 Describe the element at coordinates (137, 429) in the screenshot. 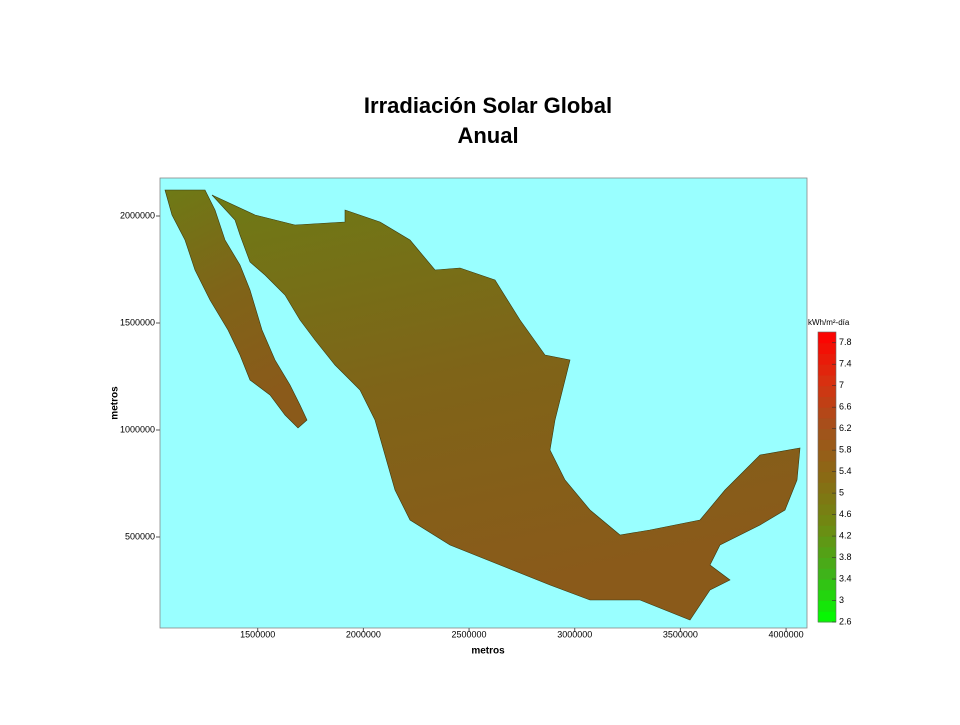

I see `y-tick-label: 1000000` at that location.